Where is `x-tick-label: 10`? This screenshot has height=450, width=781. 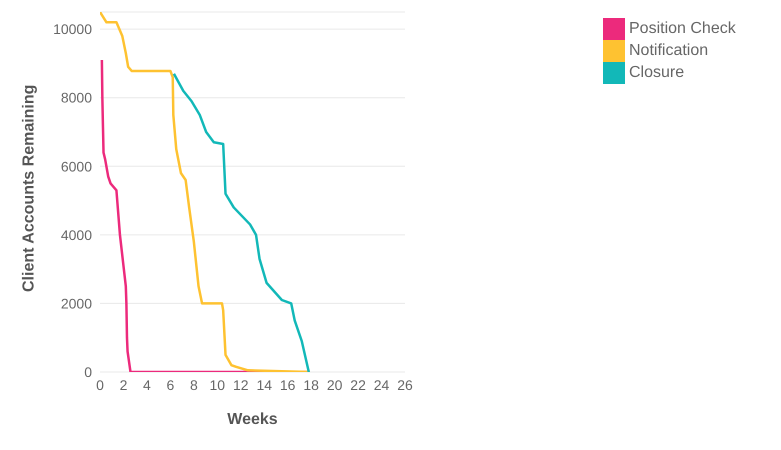 x-tick-label: 10 is located at coordinates (218, 384).